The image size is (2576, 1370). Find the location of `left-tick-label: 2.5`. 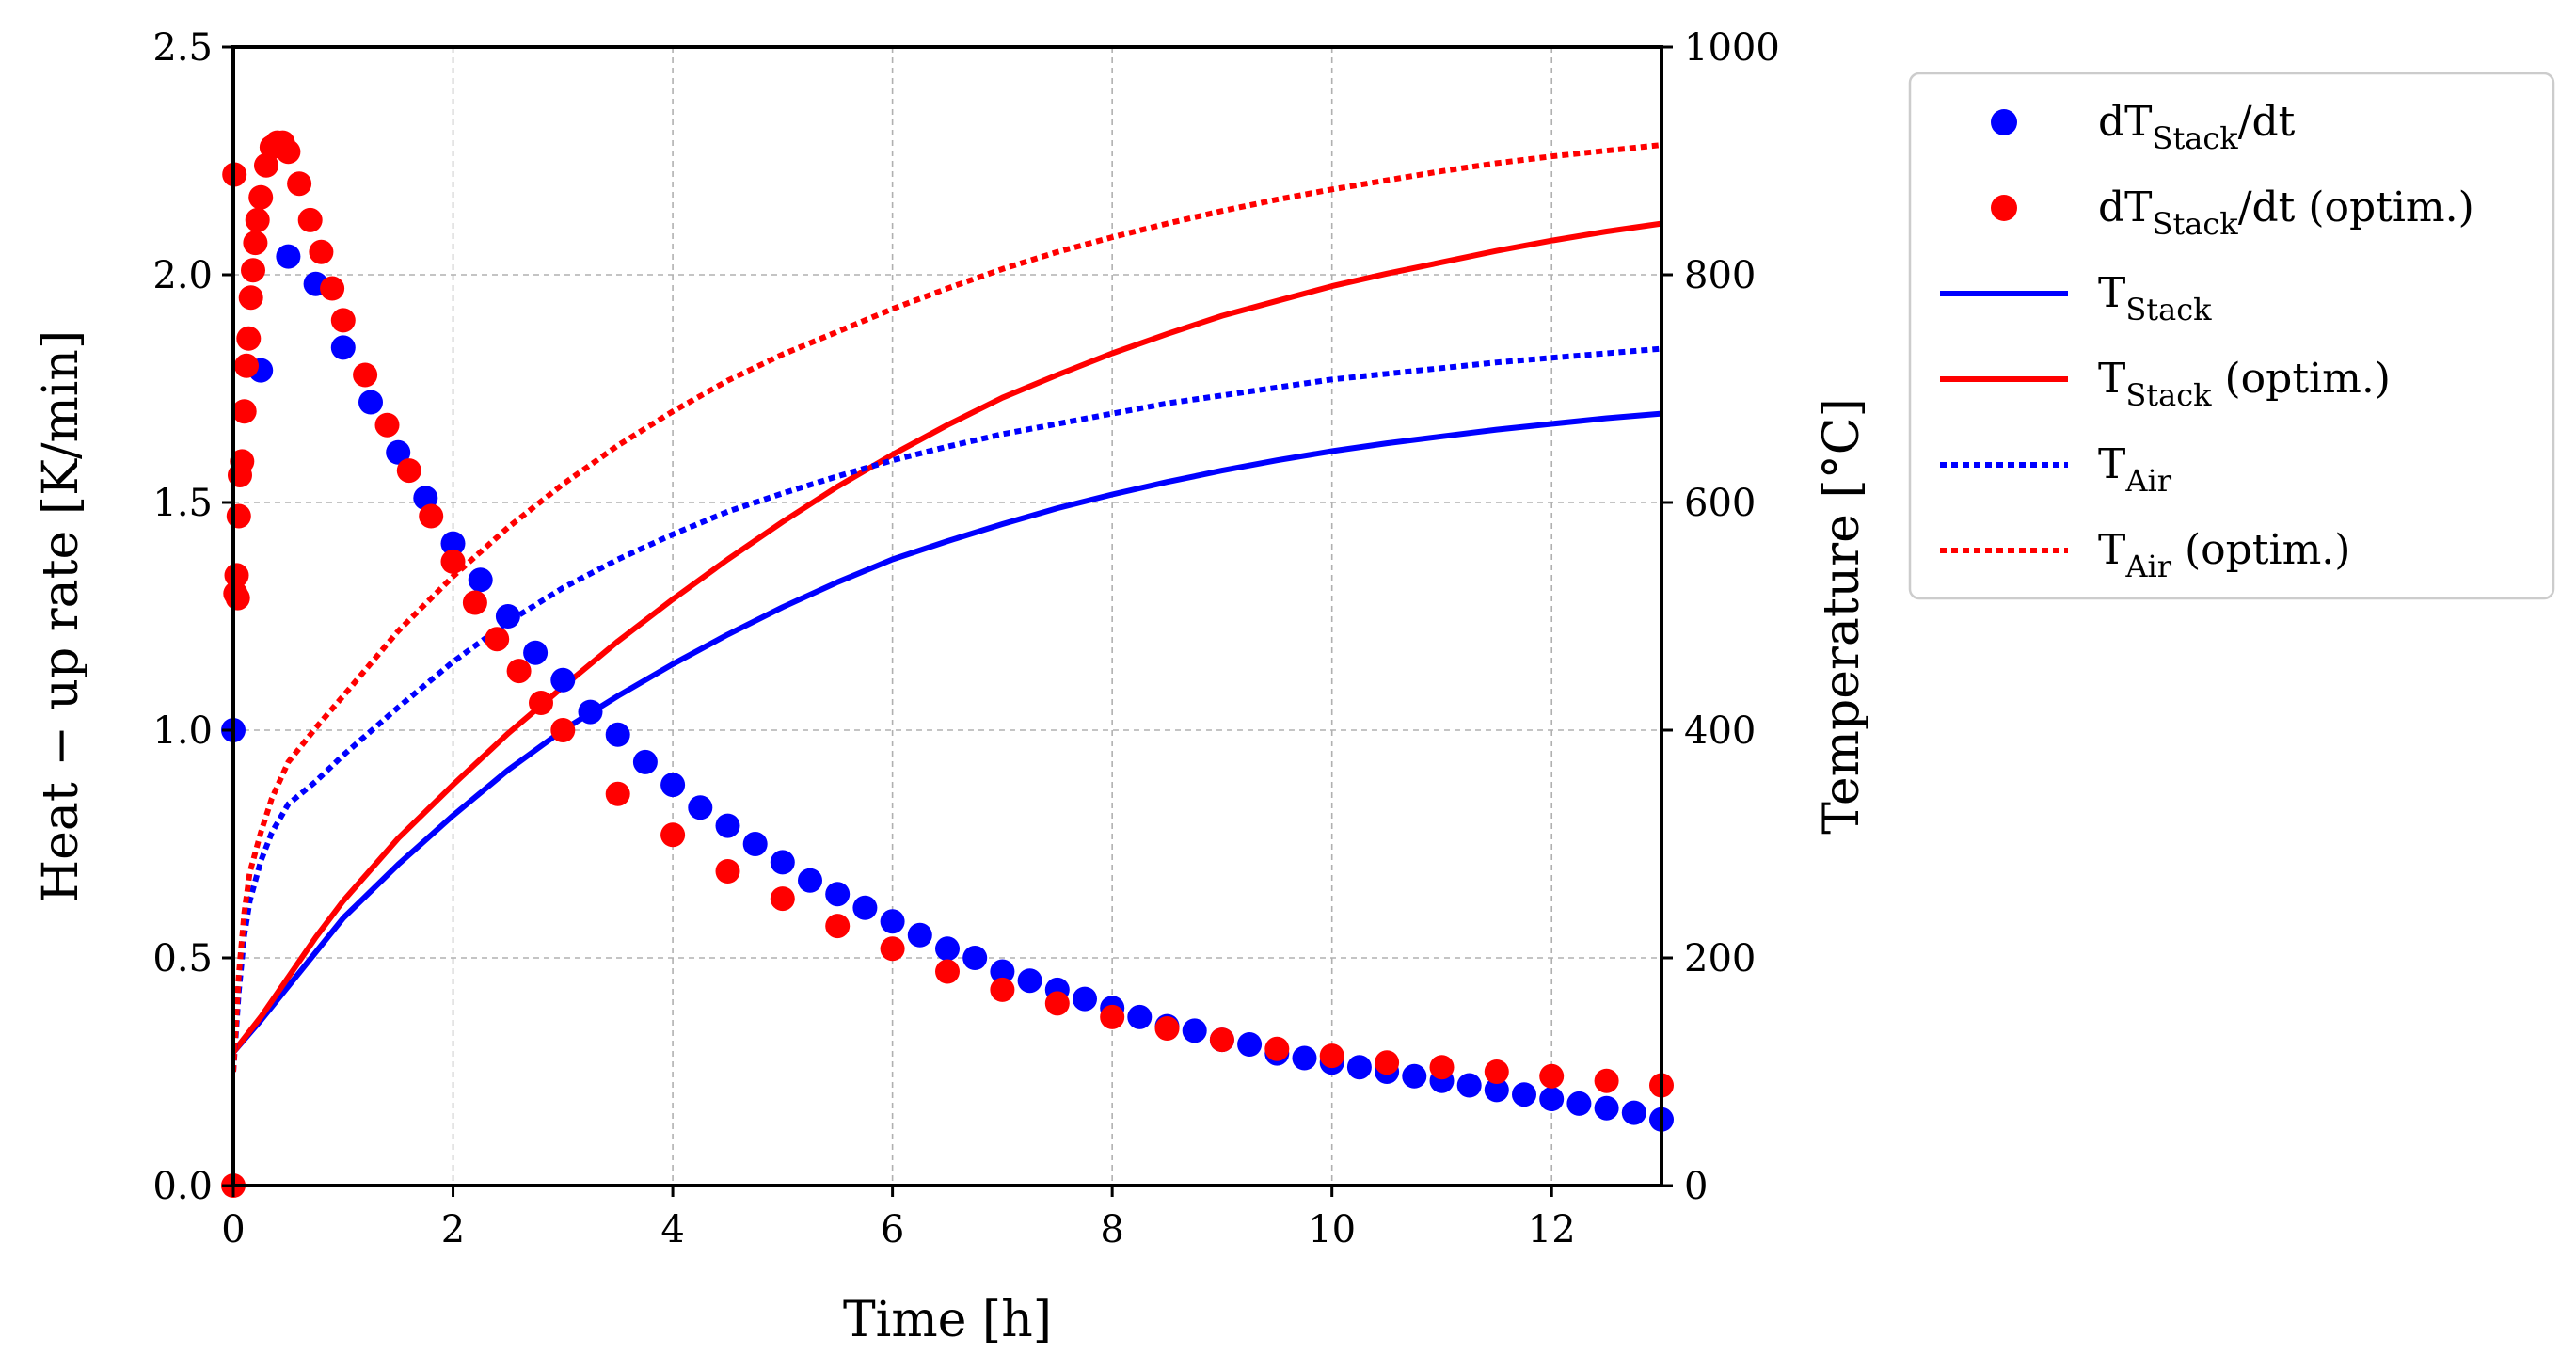

left-tick-label: 2.5 is located at coordinates (182, 48).